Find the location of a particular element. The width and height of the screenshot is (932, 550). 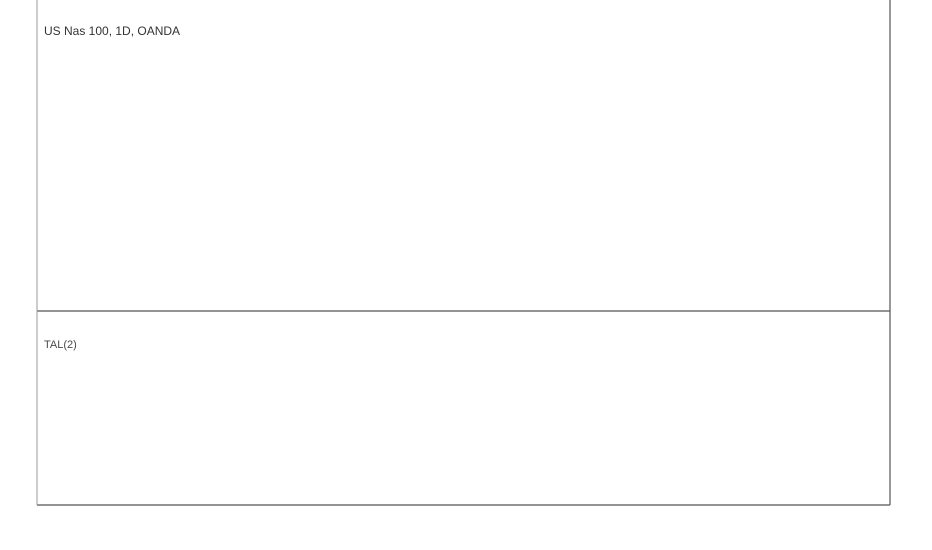

chart-title: US Nas 100, 1D, OANDA is located at coordinates (112, 31).